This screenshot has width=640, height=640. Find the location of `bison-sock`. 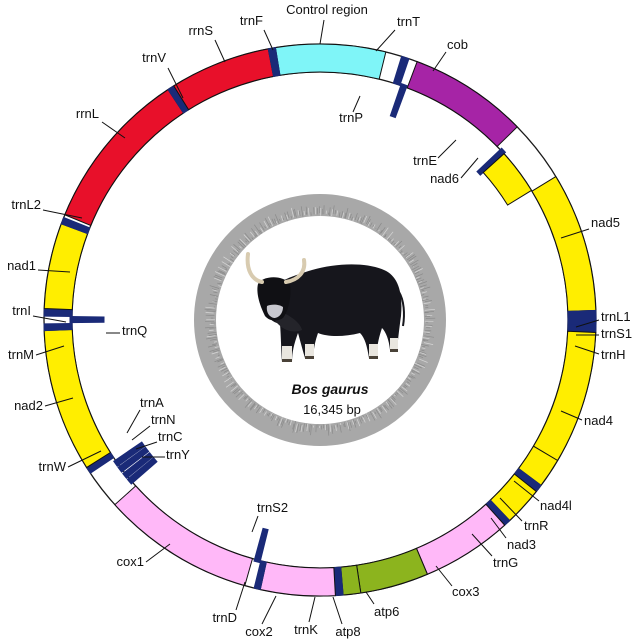

bison-sock is located at coordinates (287, 353).